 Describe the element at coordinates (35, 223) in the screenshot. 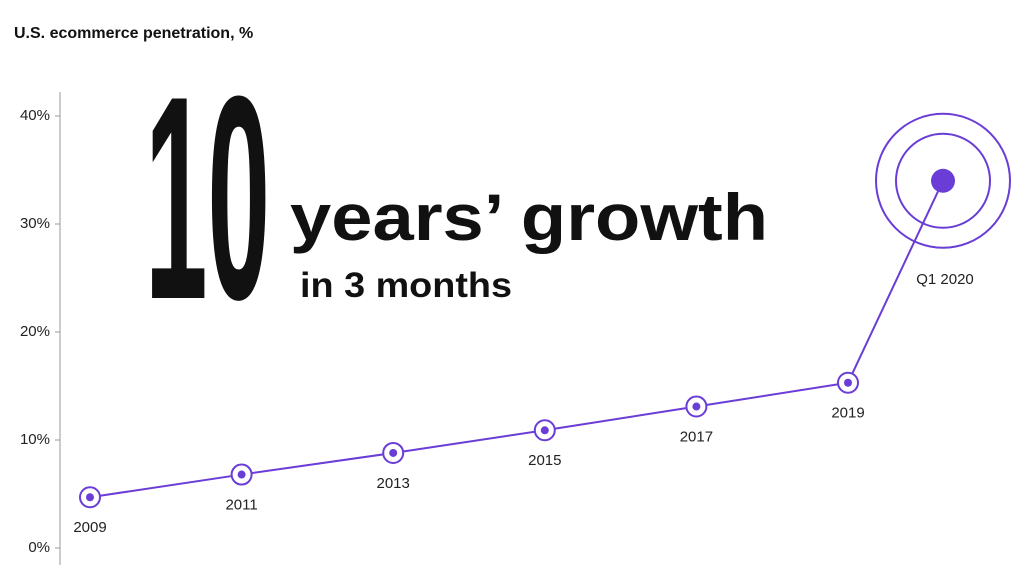

I see `y-tick-label: 30%` at that location.